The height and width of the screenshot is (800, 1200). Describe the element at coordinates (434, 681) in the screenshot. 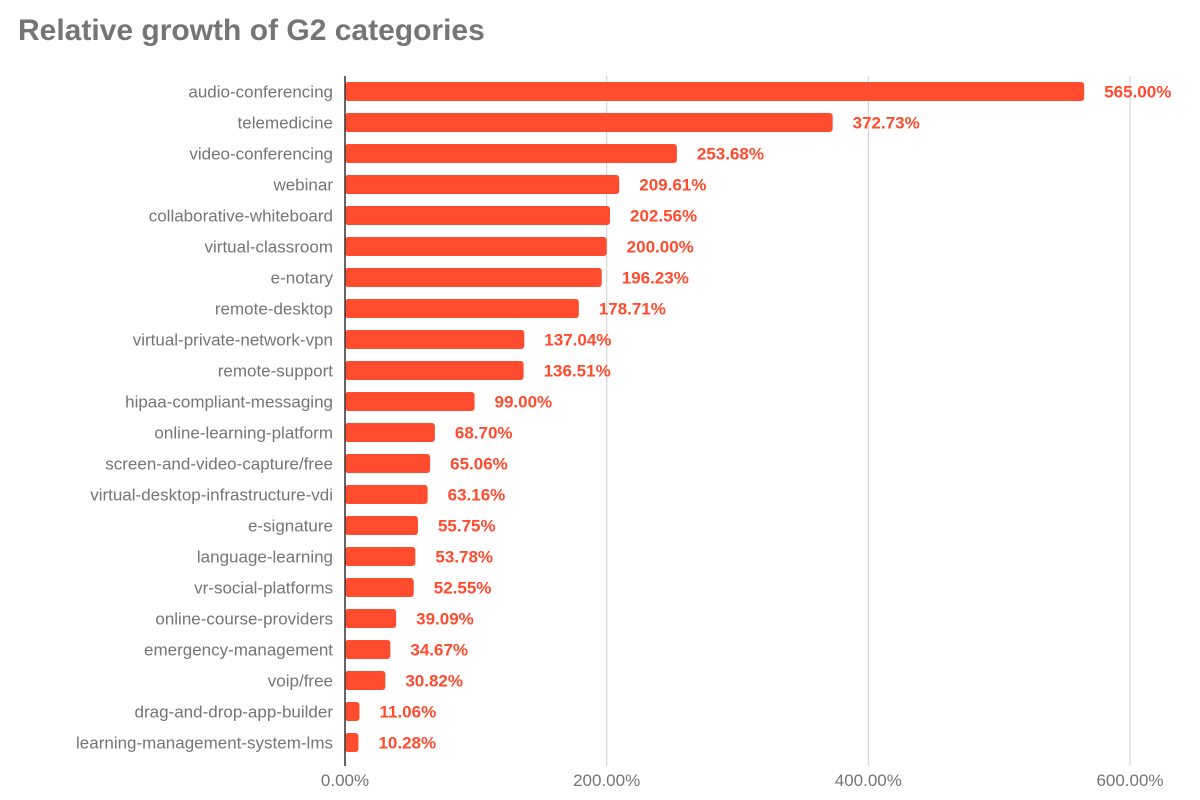

I see `data-label: 30.82%` at that location.